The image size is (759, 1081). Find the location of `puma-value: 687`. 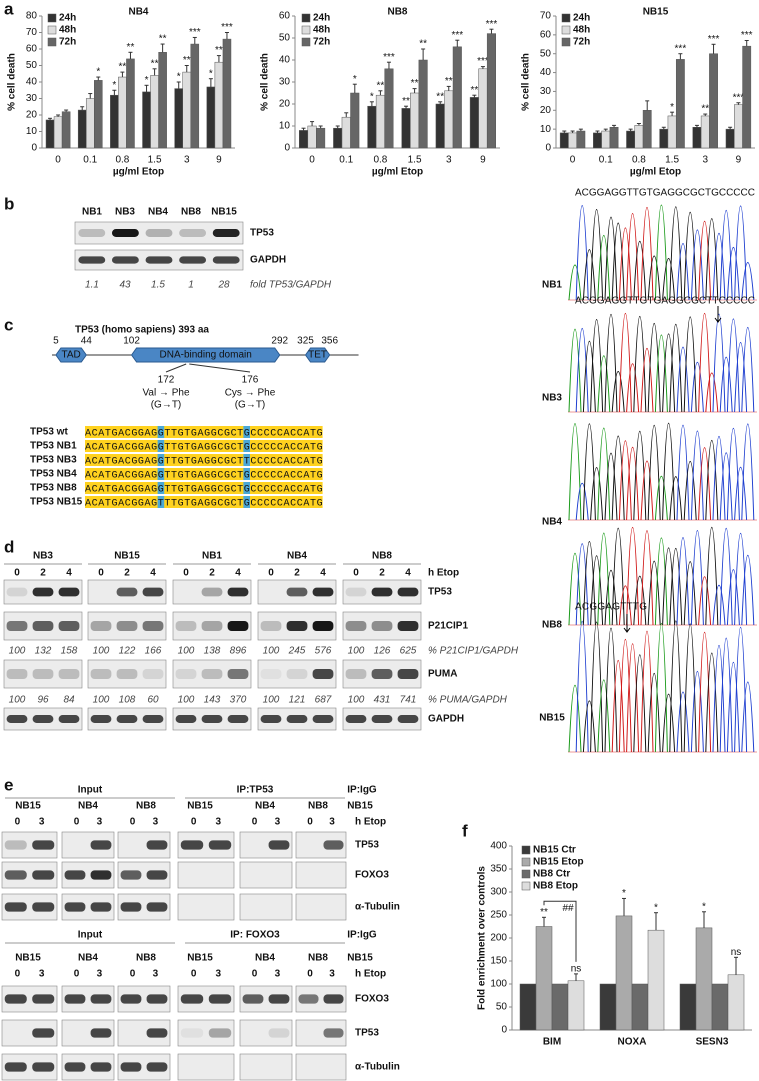

puma-value: 687 is located at coordinates (323, 700).